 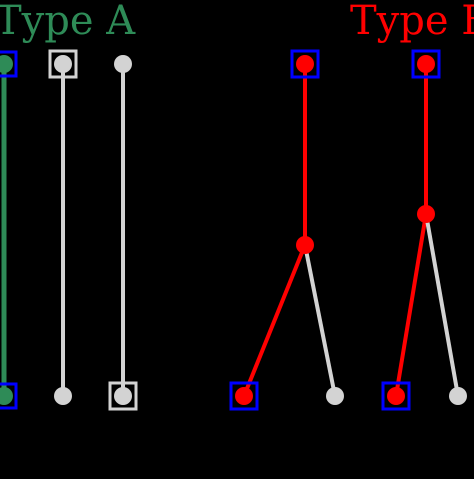 What do you see at coordinates (442, 305) in the screenshot?
I see `type-b-tree-2-grey-branch` at bounding box center [442, 305].